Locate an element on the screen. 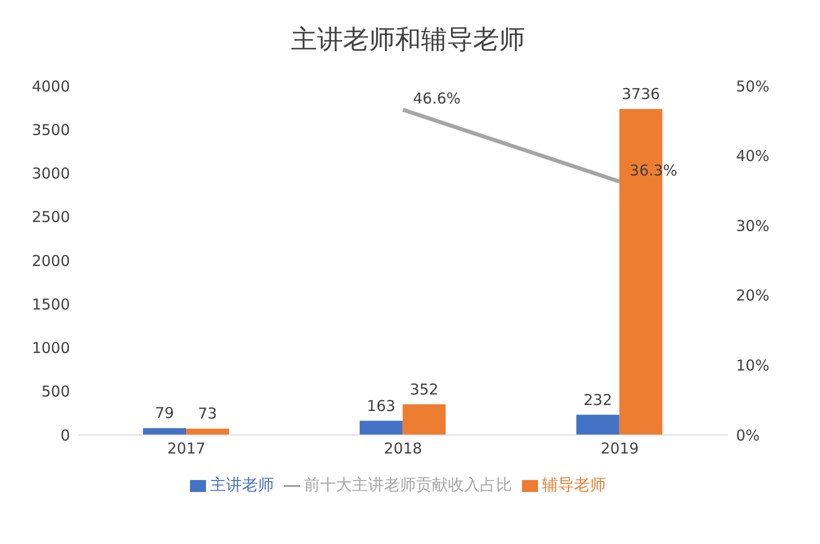 The image size is (820, 544). y-tick-label: 1000 is located at coordinates (51, 348).